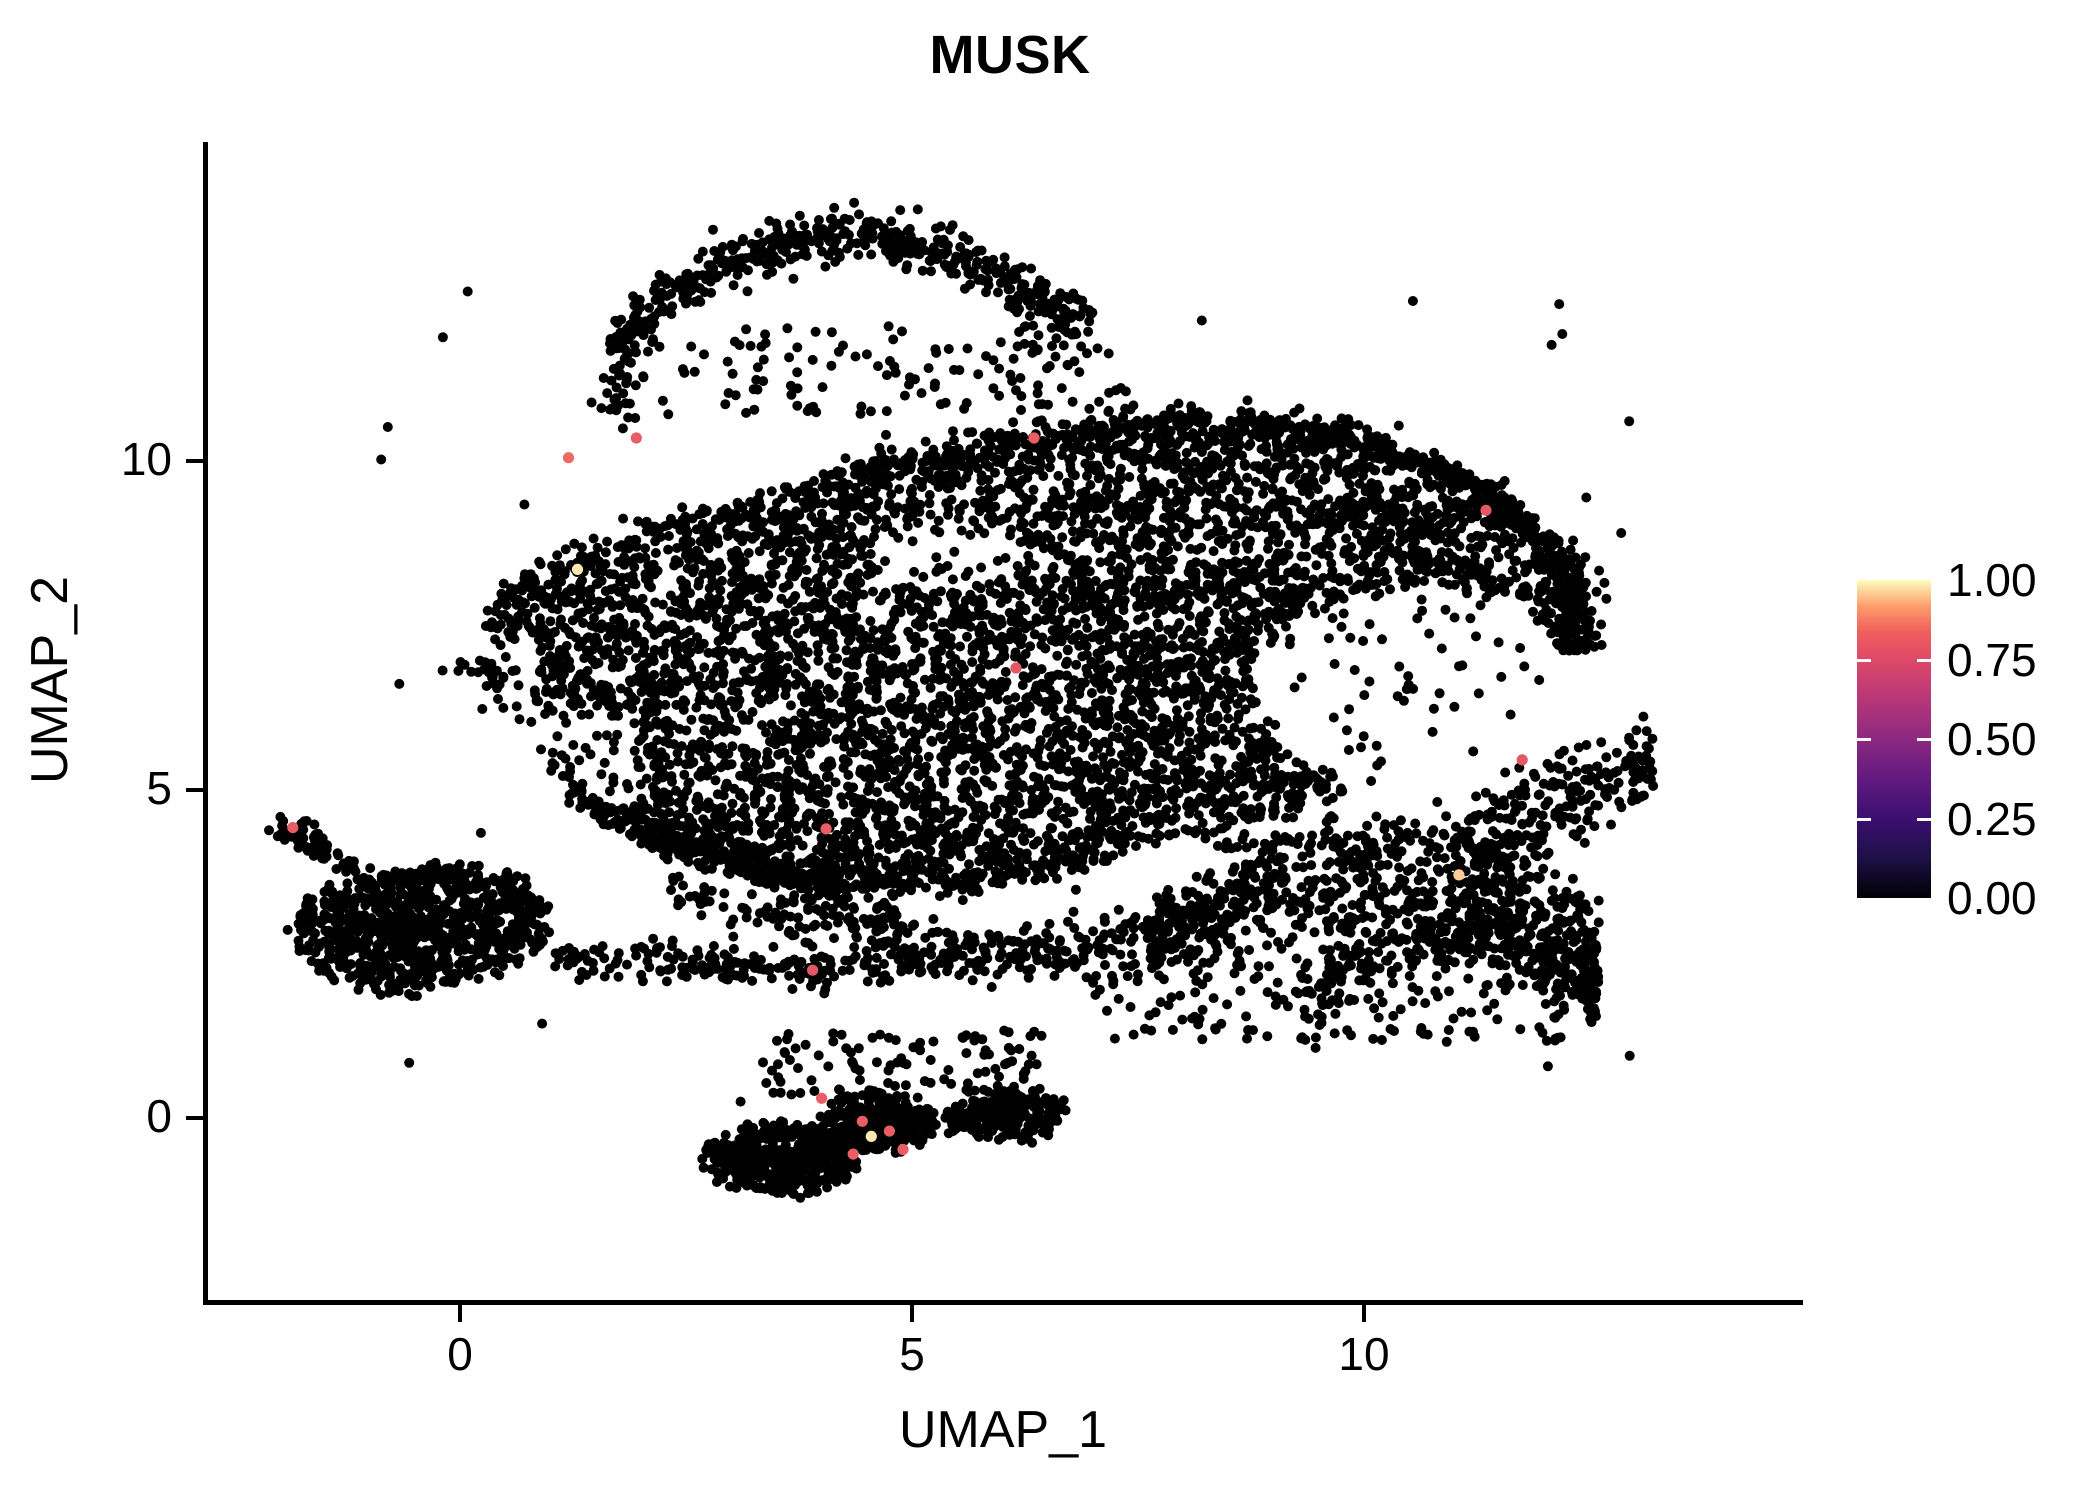 The height and width of the screenshot is (1500, 2100). What do you see at coordinates (1003, 1430) in the screenshot?
I see `x-axis-title: UMAP_1` at bounding box center [1003, 1430].